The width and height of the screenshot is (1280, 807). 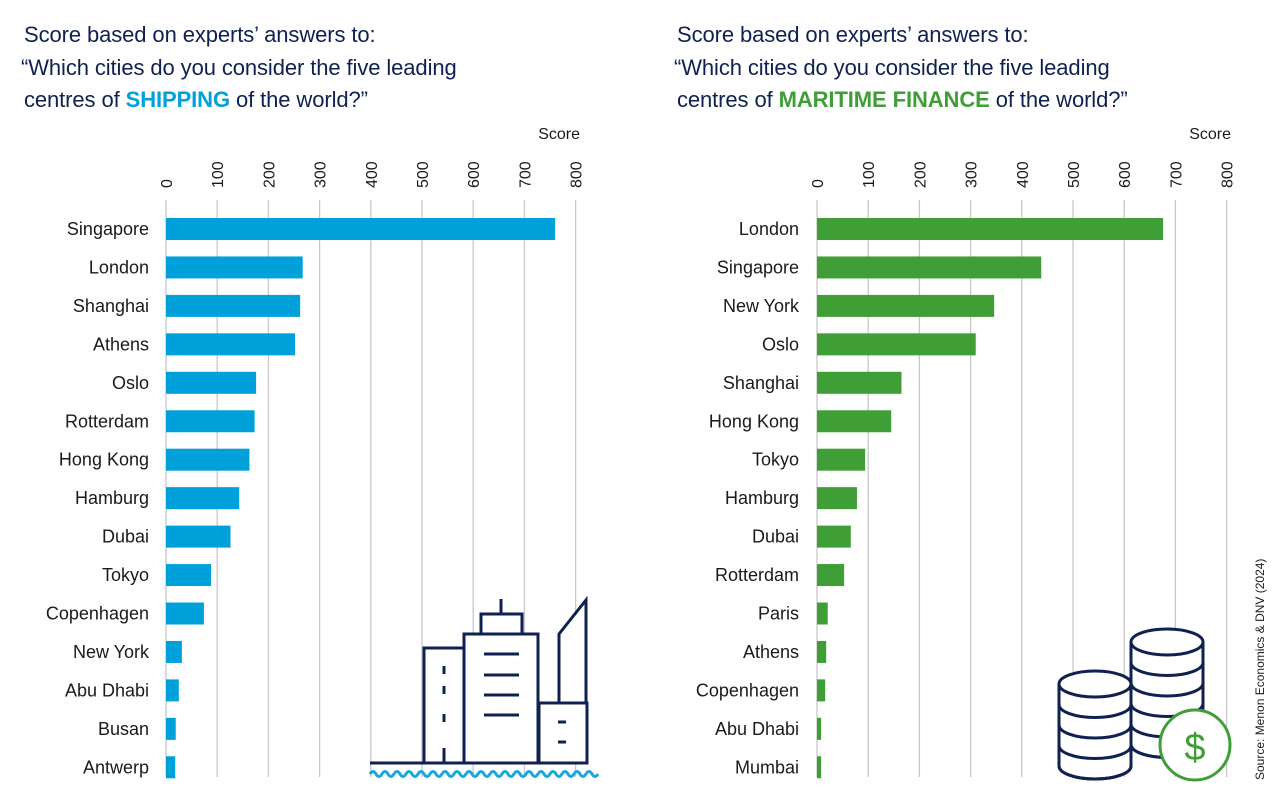 What do you see at coordinates (203, 498) in the screenshot?
I see `bar-shipping-hamburg` at bounding box center [203, 498].